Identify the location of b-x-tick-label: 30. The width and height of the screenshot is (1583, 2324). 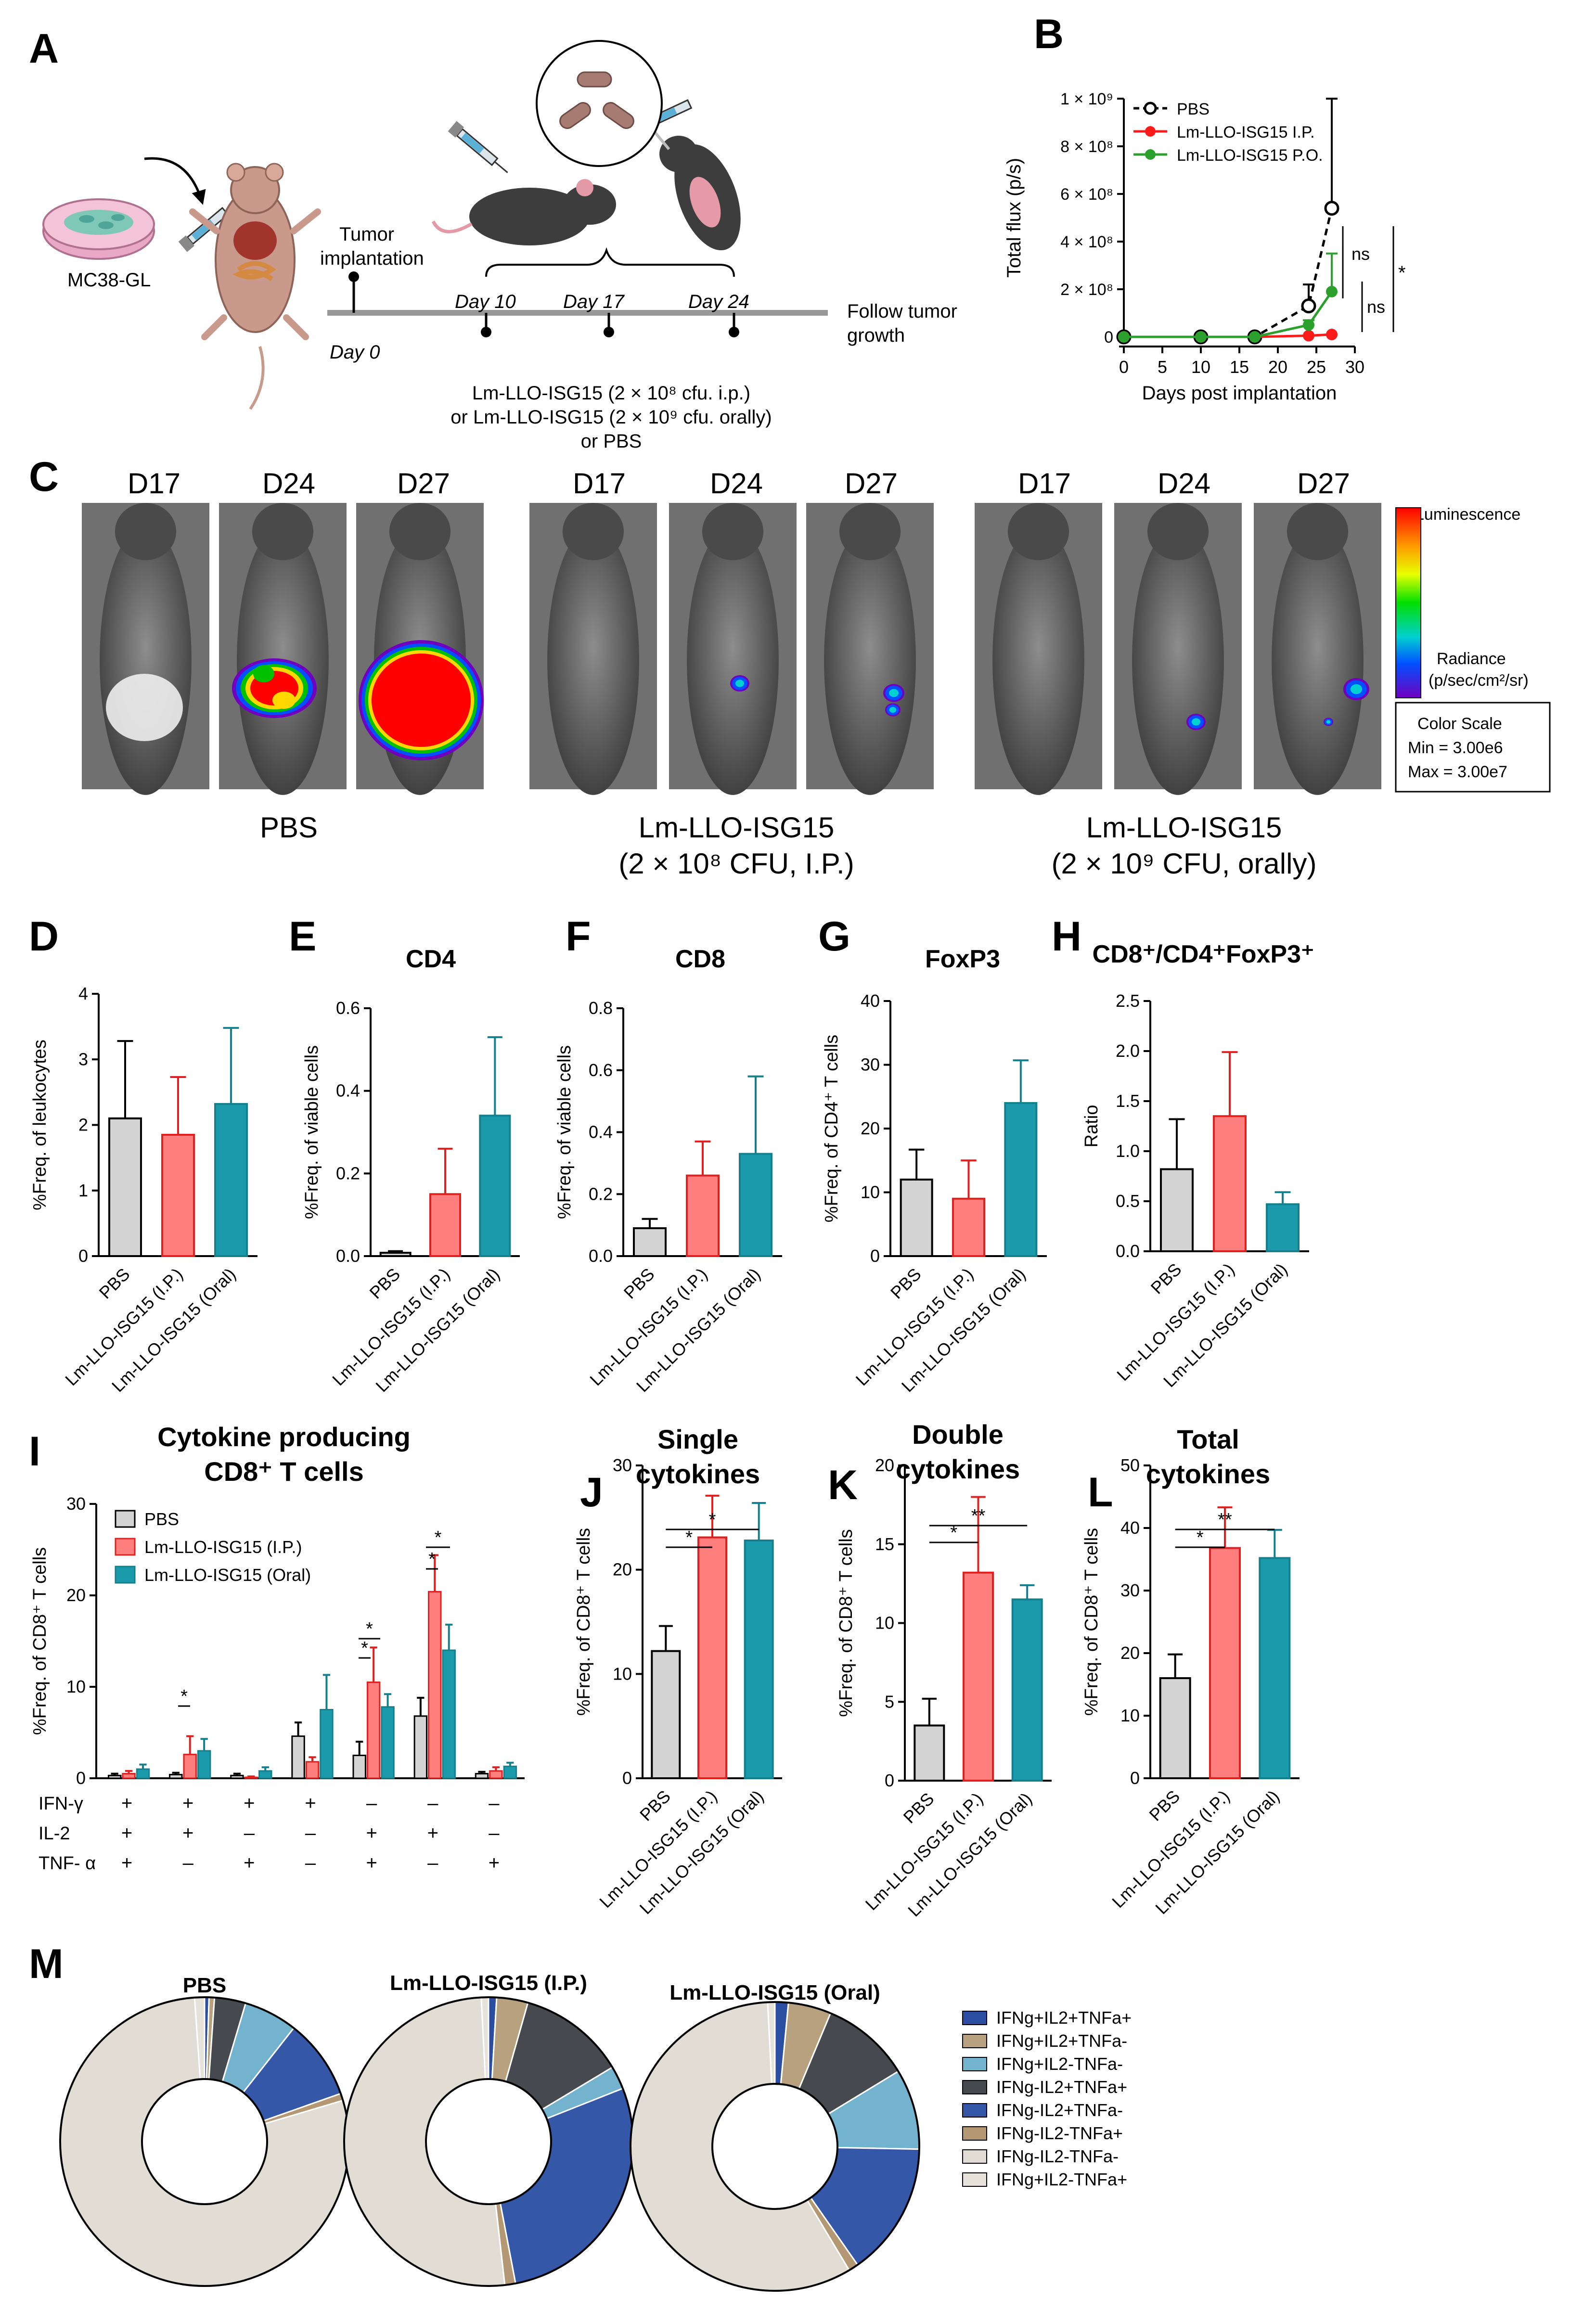
(1354, 367).